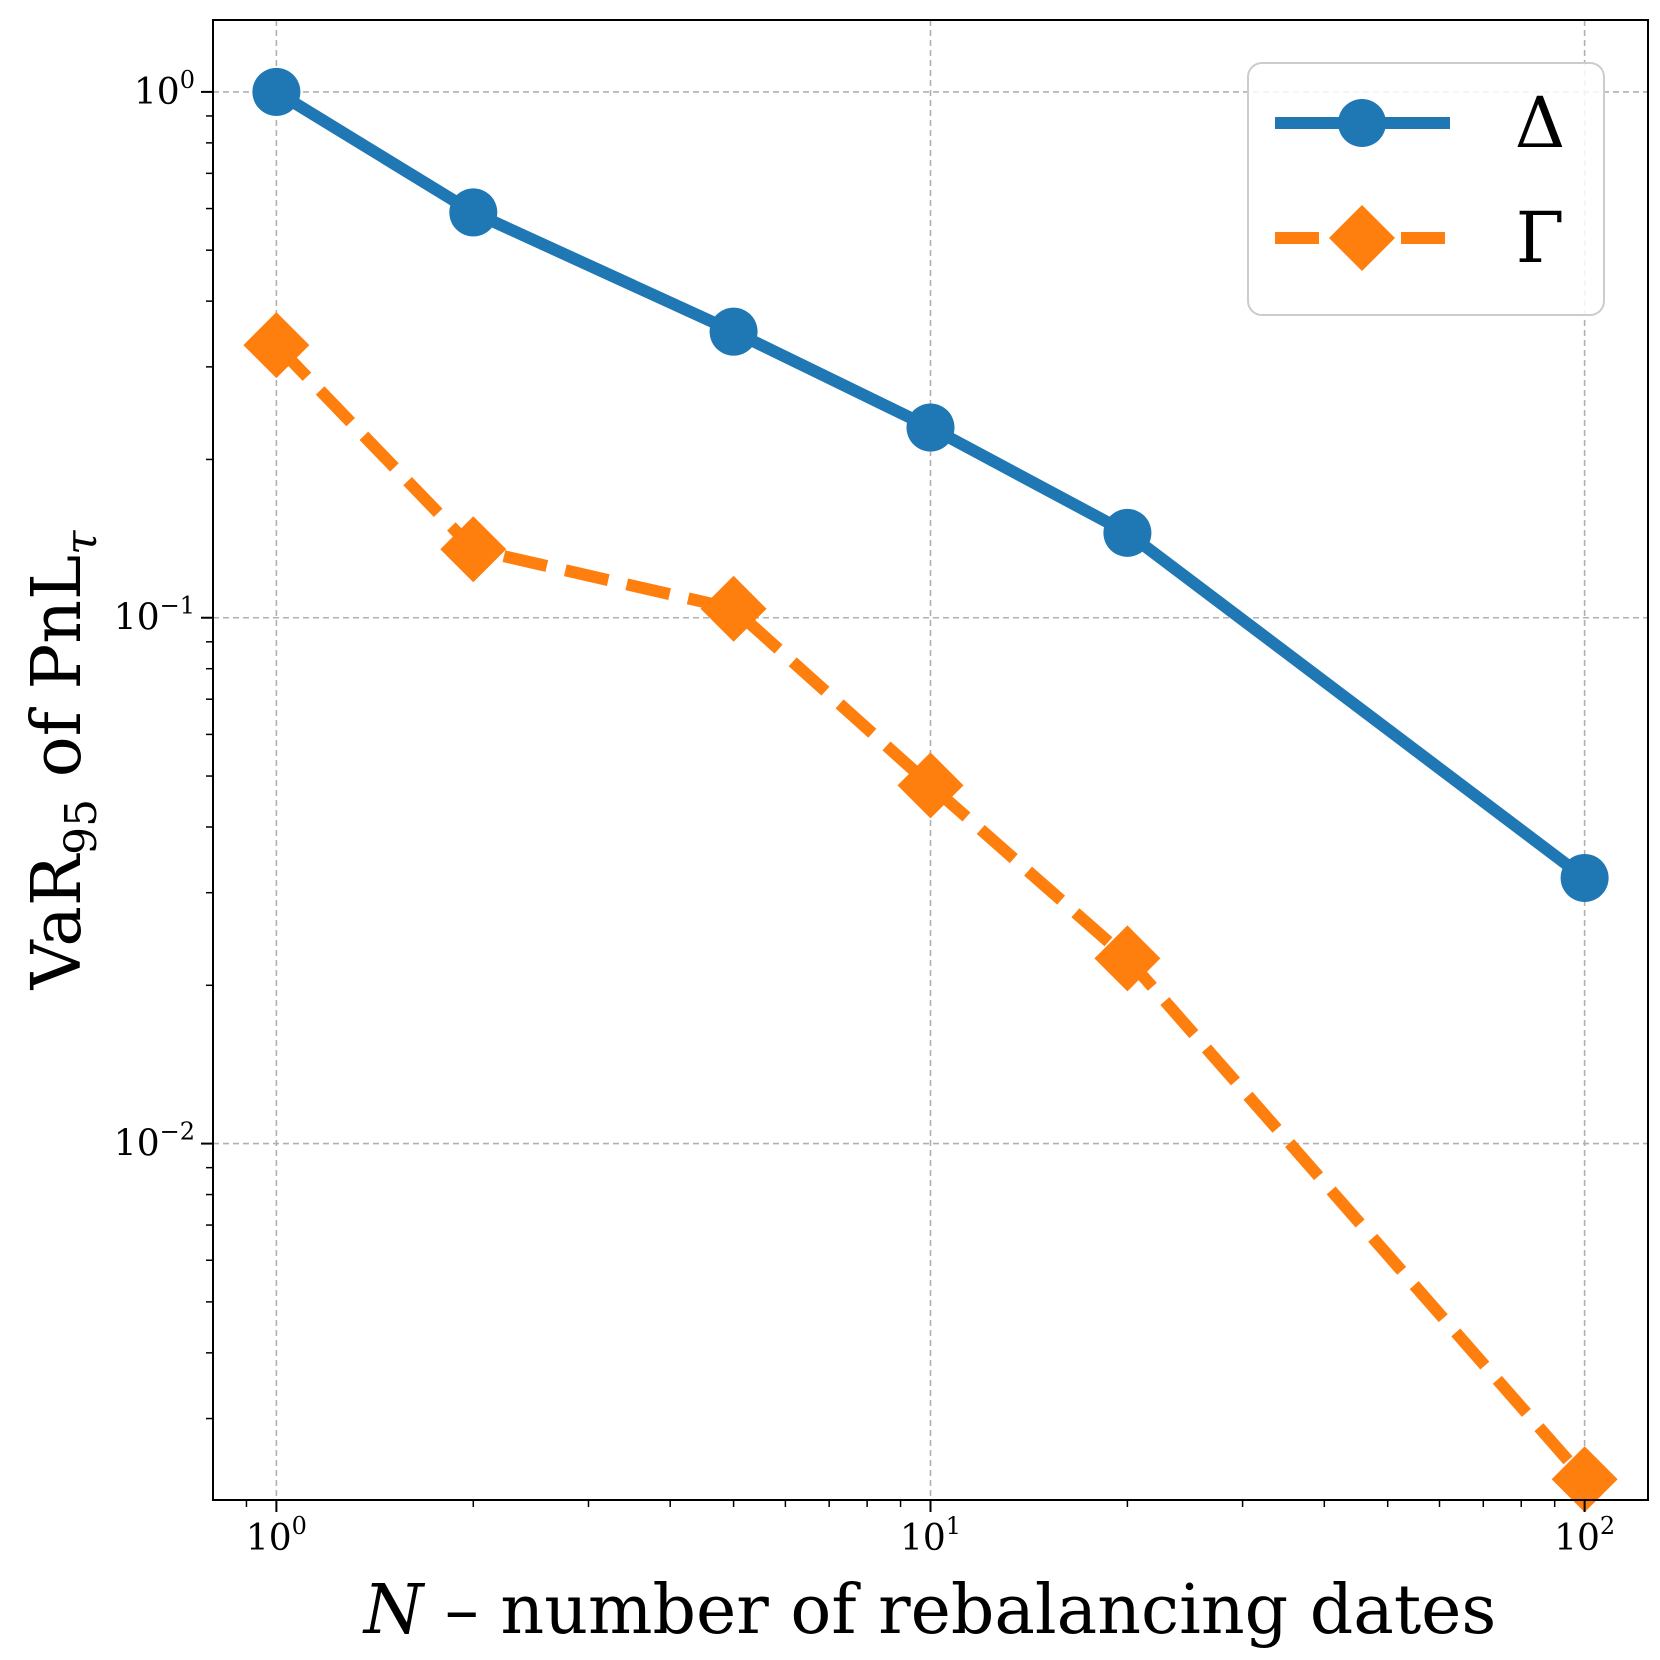 This screenshot has width=1660, height=1660. Describe the element at coordinates (81, 827) in the screenshot. I see `y-axis-label-sub: 95` at that location.